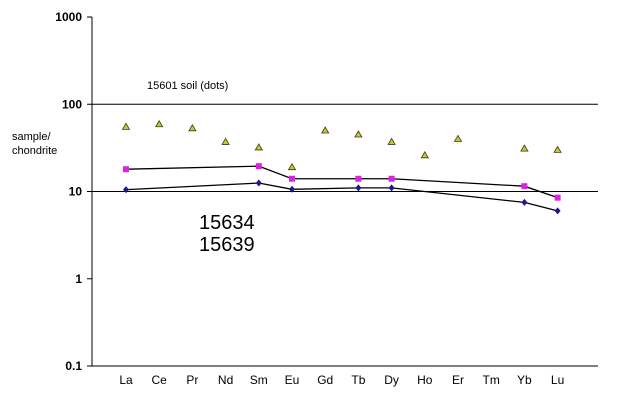  What do you see at coordinates (73, 366) in the screenshot?
I see `y-tick-label-0.1: 0.1` at bounding box center [73, 366].